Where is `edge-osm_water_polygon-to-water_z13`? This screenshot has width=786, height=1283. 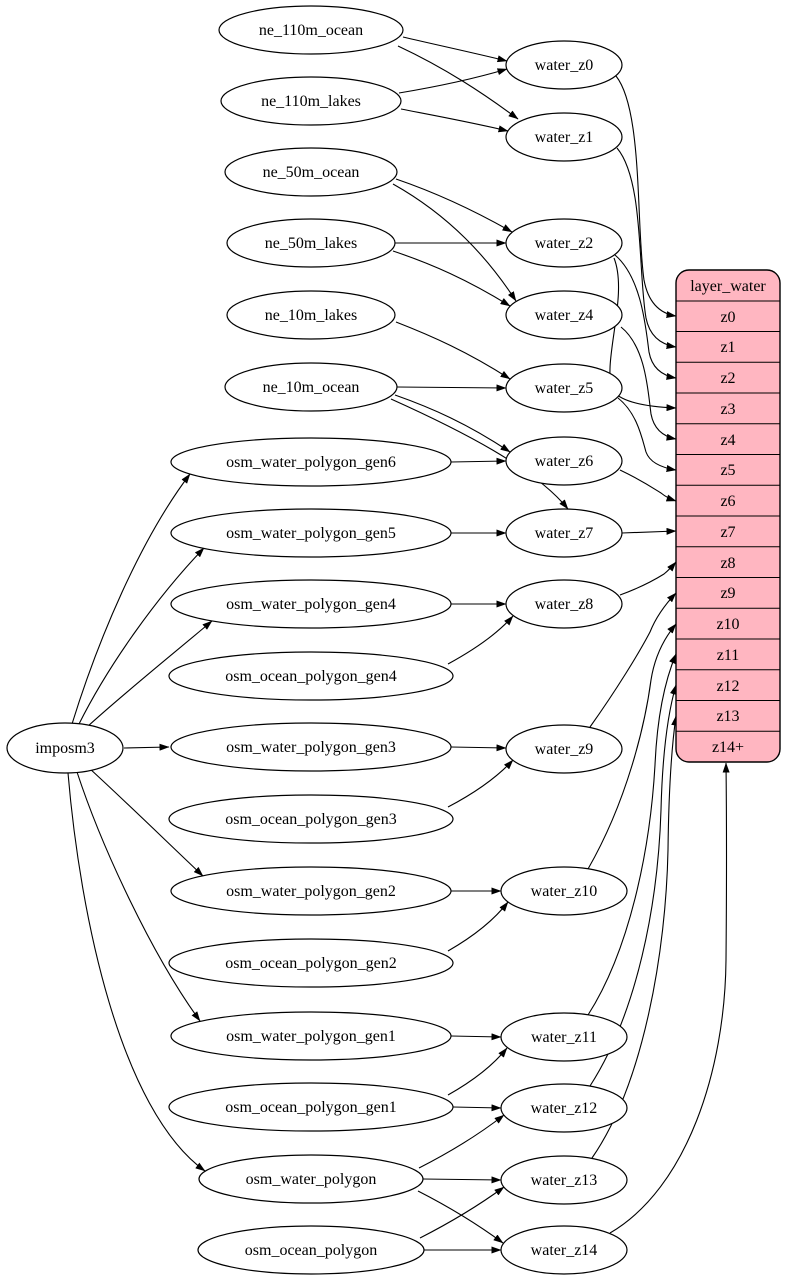 edge-osm_water_polygon-to-water_z13 is located at coordinates (462, 1180).